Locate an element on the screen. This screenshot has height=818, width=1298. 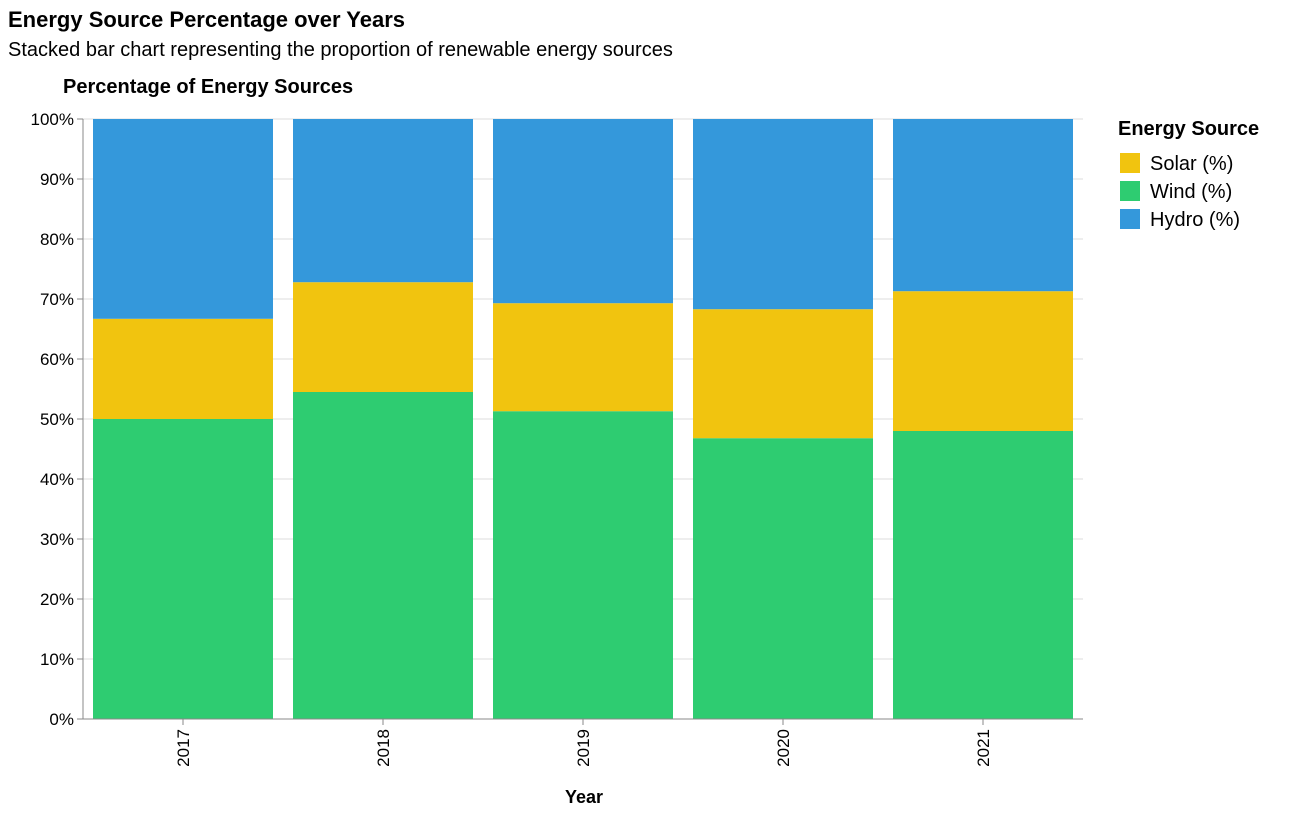
y-tick-label: 50% is located at coordinates (57, 419).